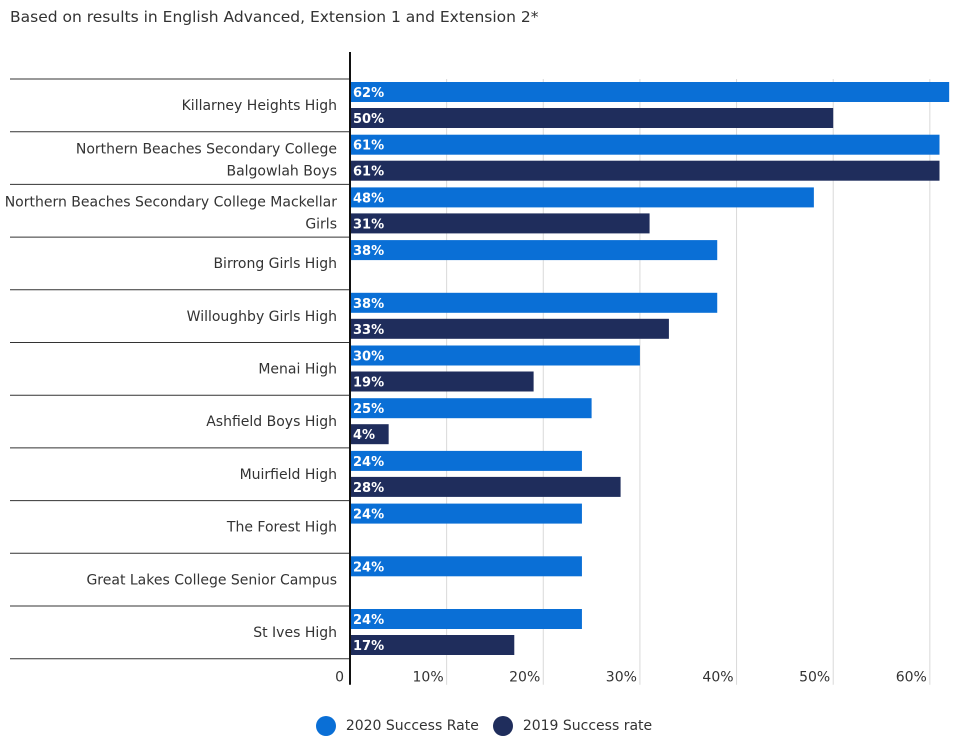 The image size is (968, 748). I want to click on legend-label-2020: 2020 Success Rate, so click(412, 726).